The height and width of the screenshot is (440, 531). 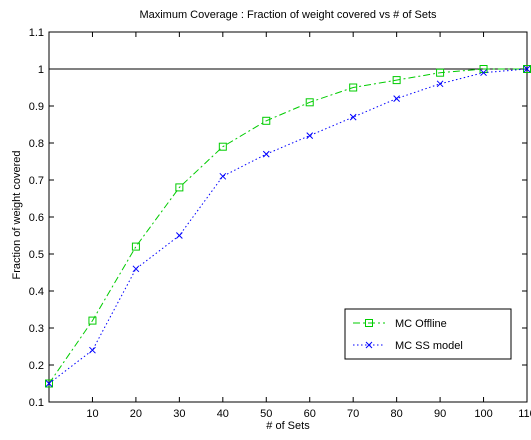 I want to click on x-tick-label: 20, so click(x=136, y=414).